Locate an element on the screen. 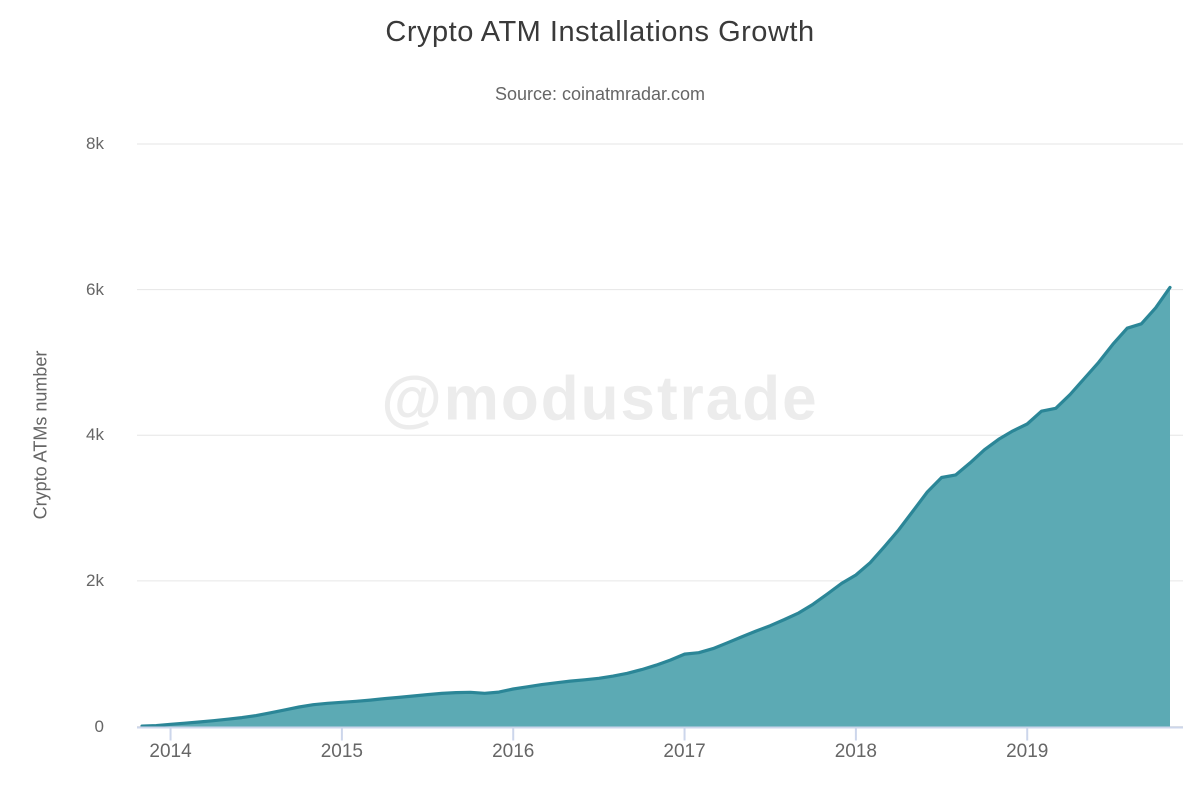 The width and height of the screenshot is (1200, 800). y-tick-label: 0 is located at coordinates (99, 726).